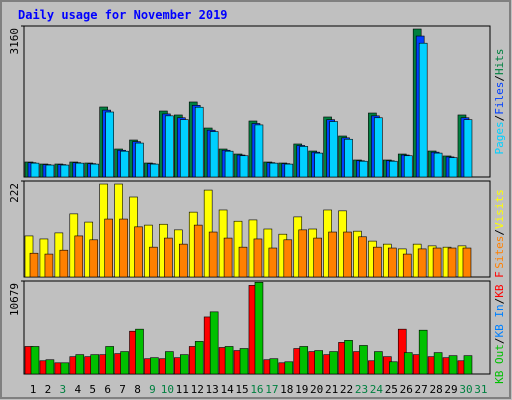 The height and width of the screenshot is (400, 512). Describe the element at coordinates (122, 389) in the screenshot. I see `x-tick-label: 7` at that location.